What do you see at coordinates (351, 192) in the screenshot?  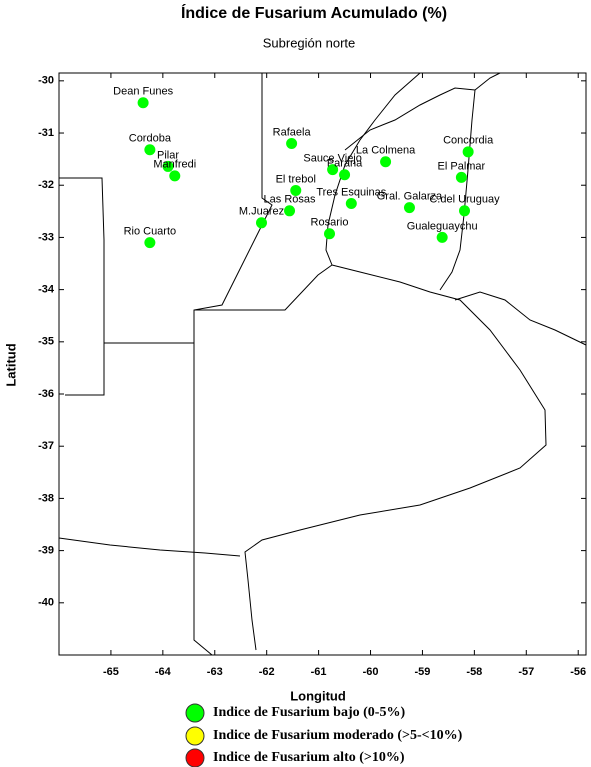 I see `station-label: Tres Esquinas` at bounding box center [351, 192].